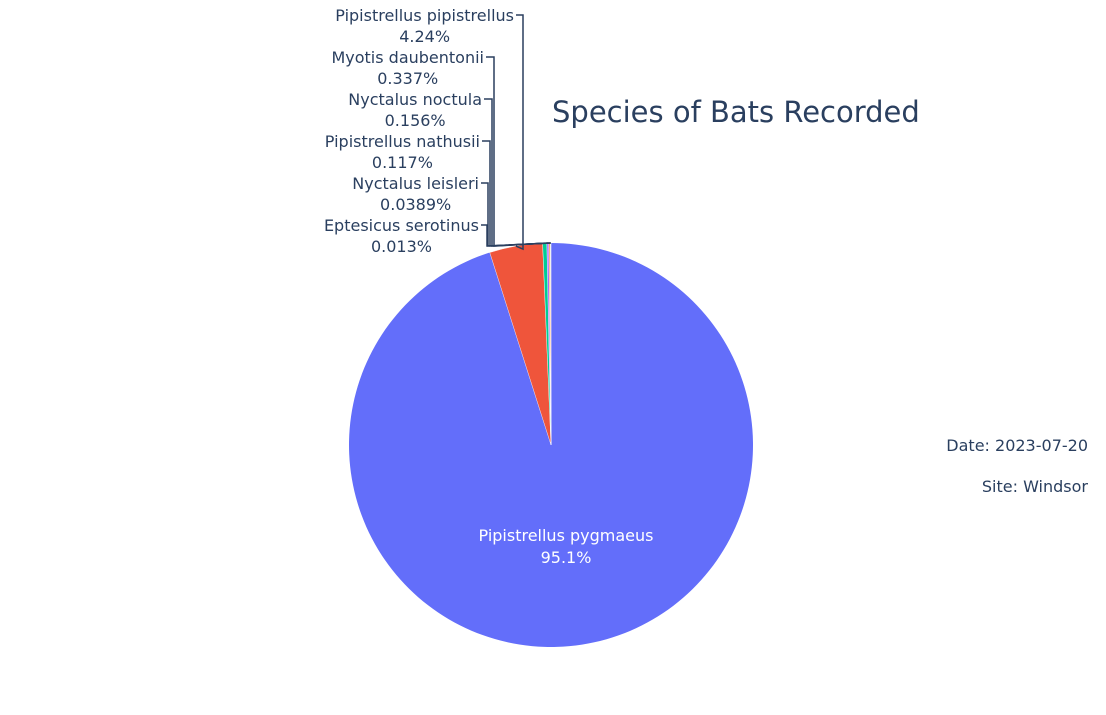 The width and height of the screenshot is (1106, 715). I want to click on slice-label-pipistrellus-nathusii: Pipistrellus nathusii, so click(402, 141).